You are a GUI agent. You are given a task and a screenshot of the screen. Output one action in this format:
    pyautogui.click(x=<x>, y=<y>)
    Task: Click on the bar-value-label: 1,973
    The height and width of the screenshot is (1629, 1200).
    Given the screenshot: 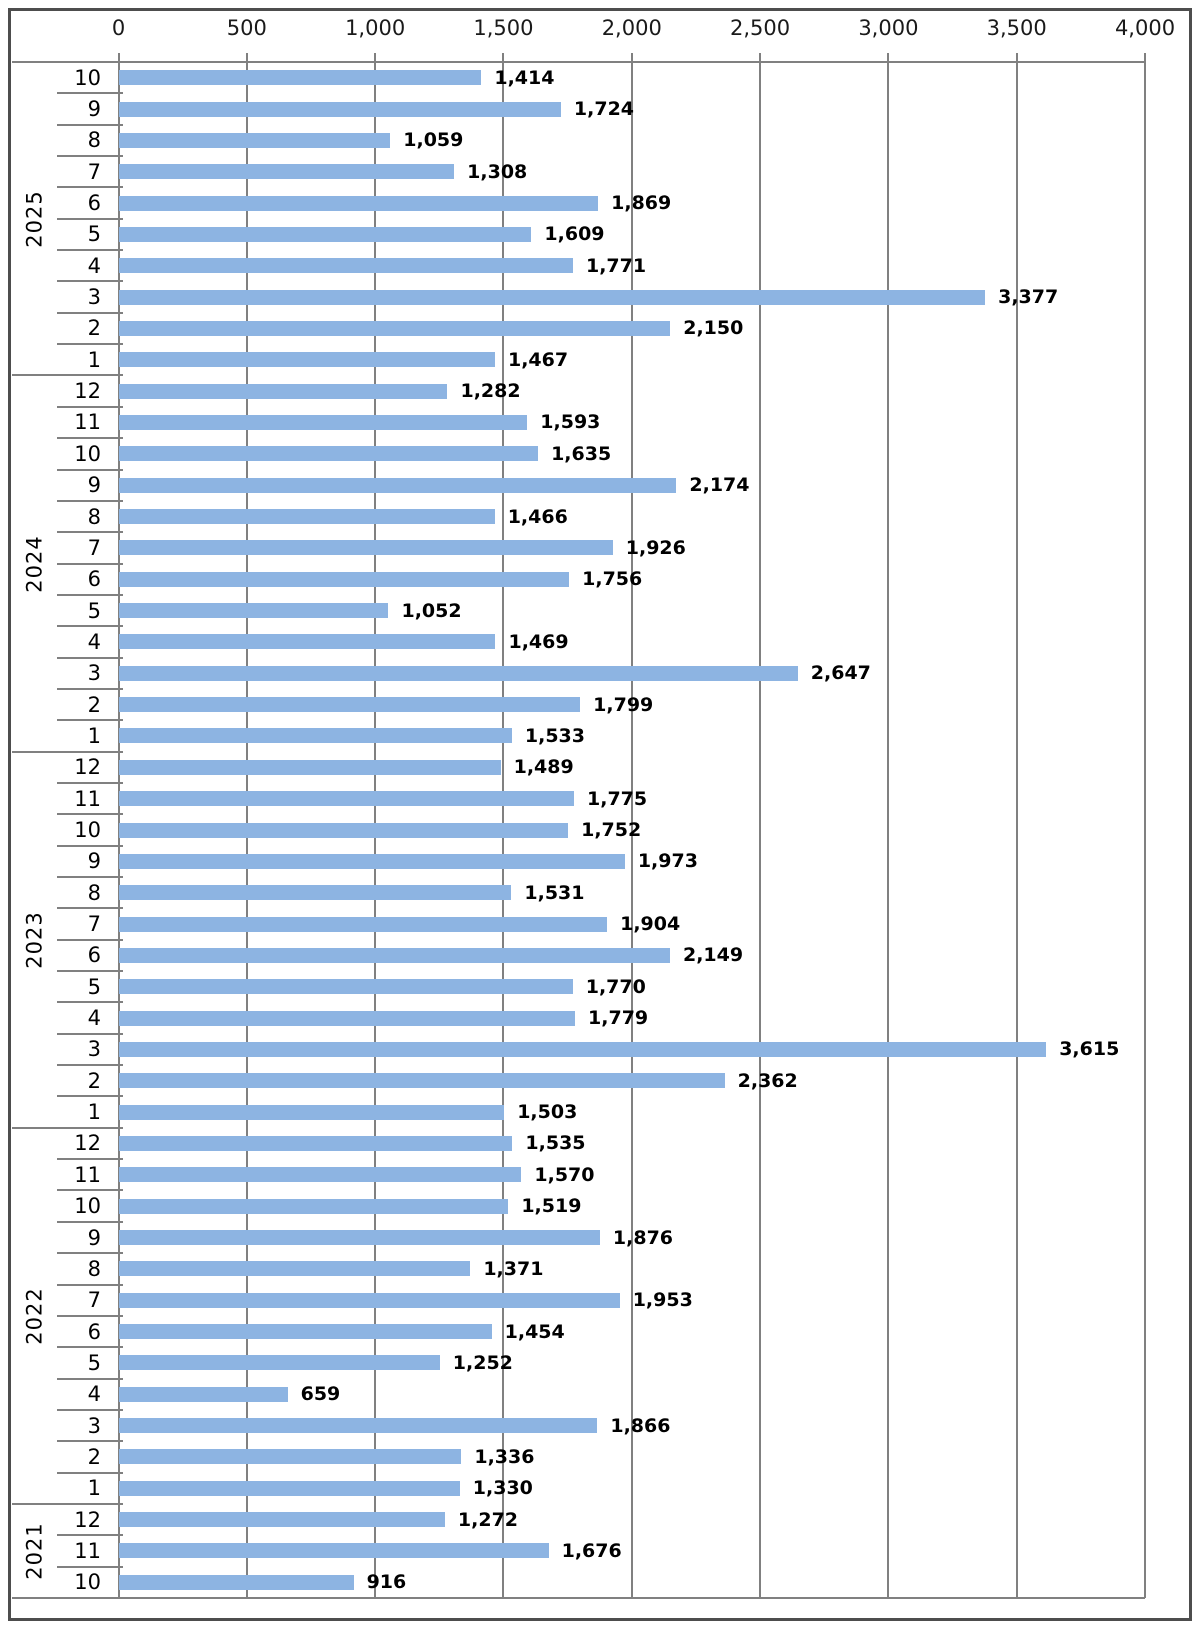 What is the action you would take?
    pyautogui.click(x=667, y=861)
    